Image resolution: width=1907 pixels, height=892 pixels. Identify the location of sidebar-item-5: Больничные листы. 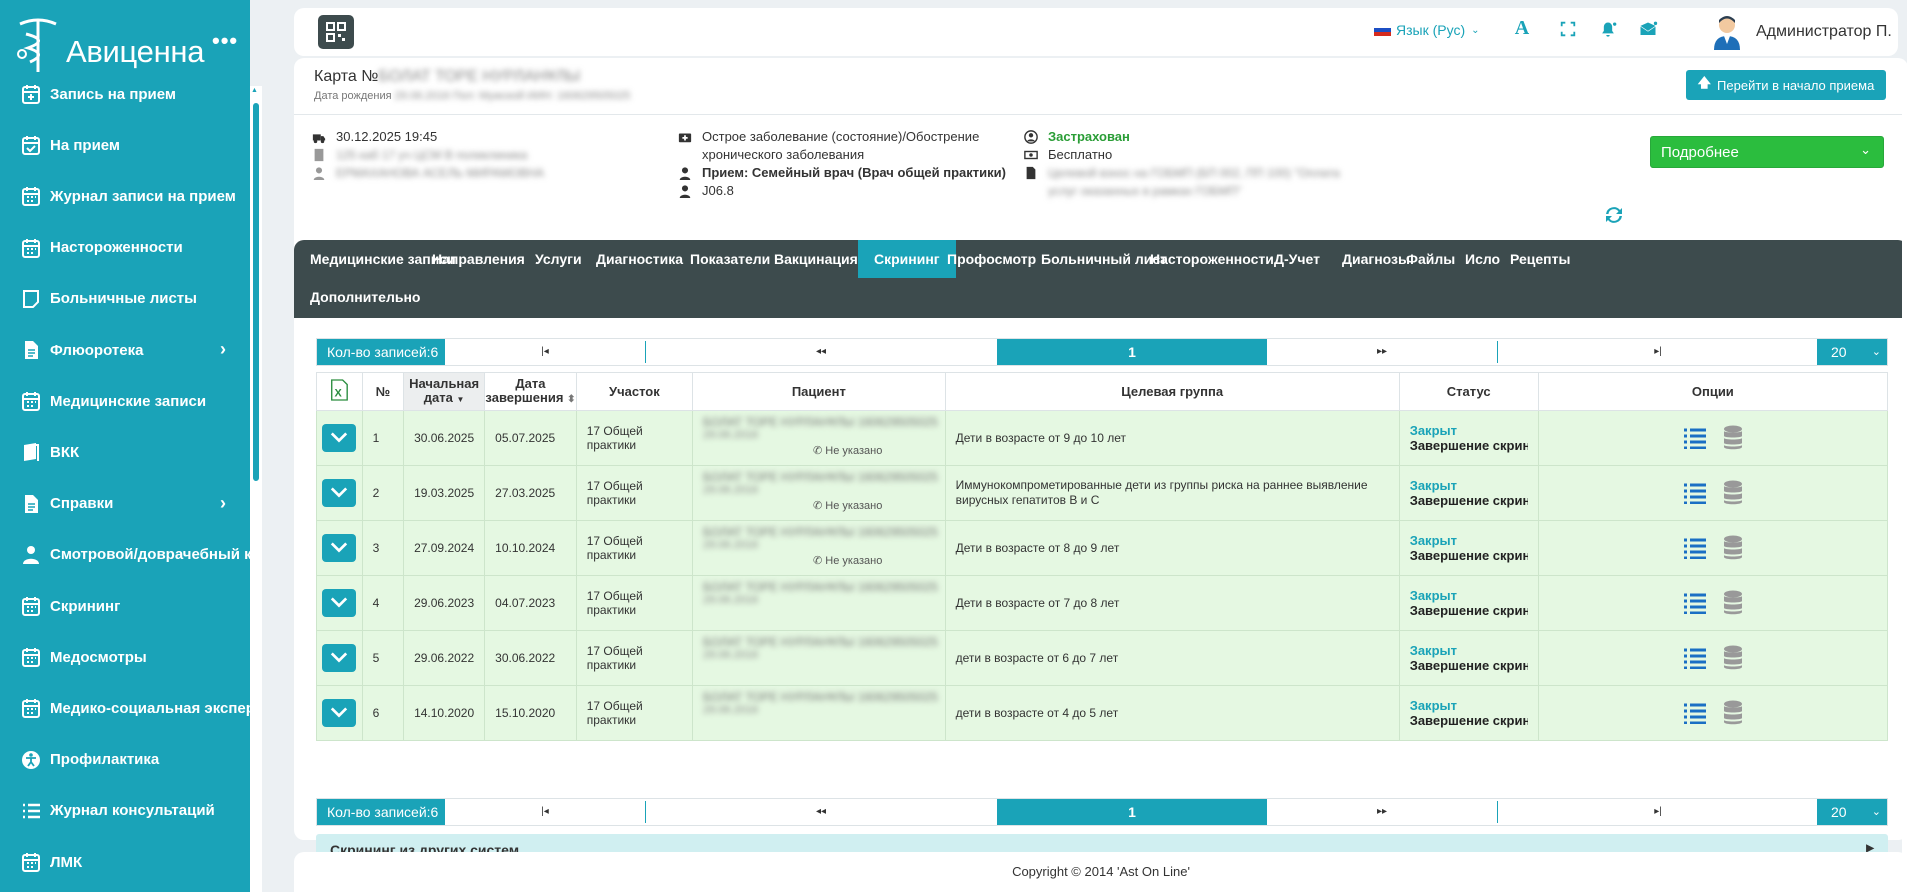
(125, 299).